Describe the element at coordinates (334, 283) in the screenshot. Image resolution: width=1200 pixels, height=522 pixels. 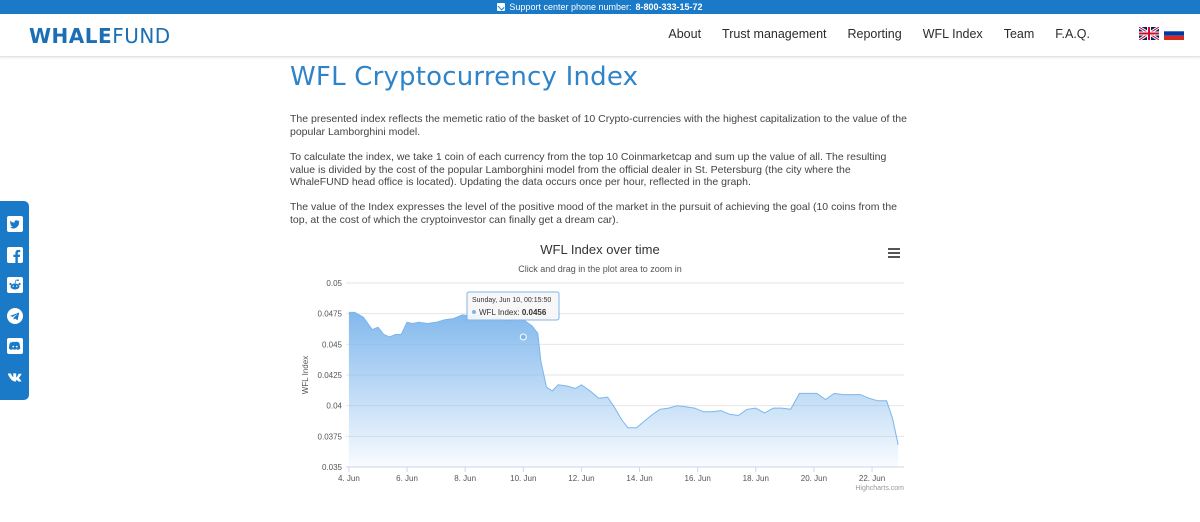
I see `y-tick-label: 0.05` at that location.